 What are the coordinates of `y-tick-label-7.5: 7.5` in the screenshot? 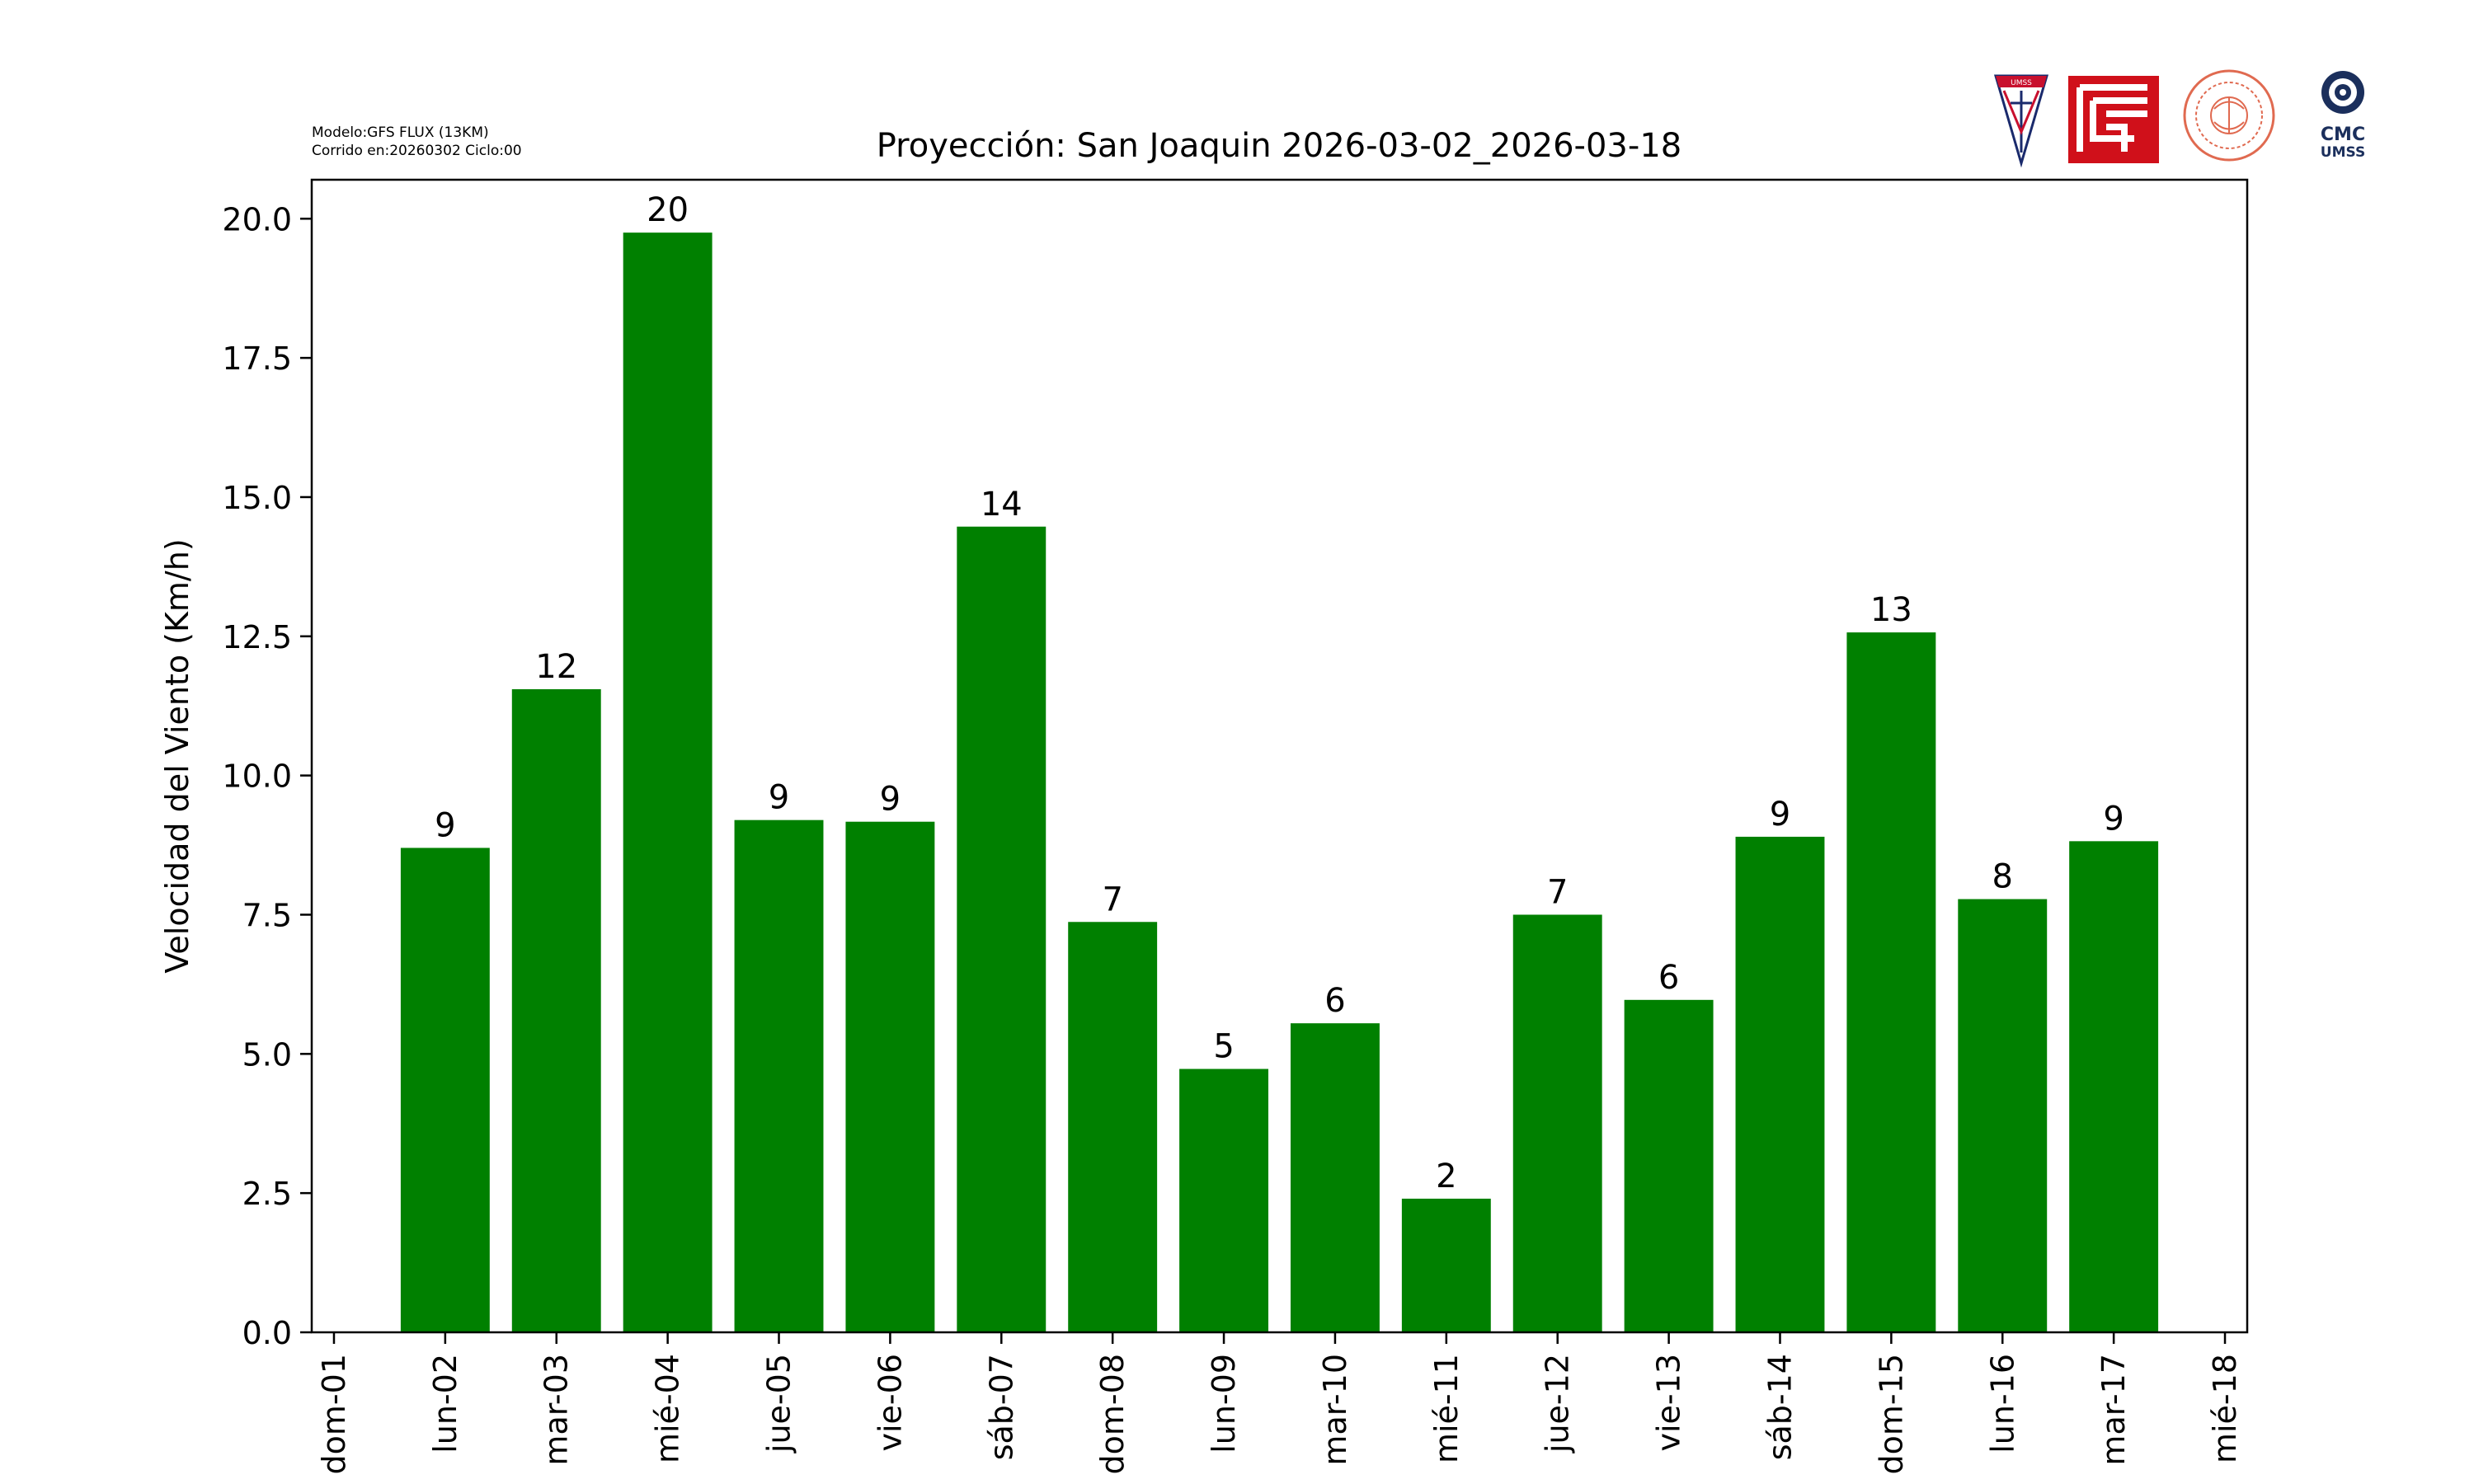 It's located at (267, 915).